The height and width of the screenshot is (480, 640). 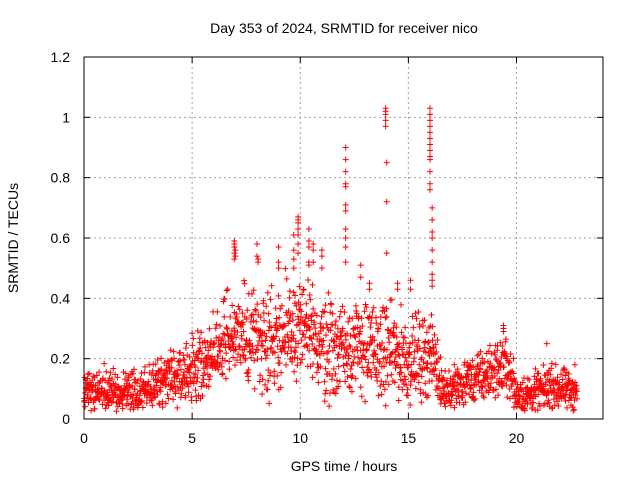 I want to click on x-axis-label: GPS time / hours, so click(x=344, y=466).